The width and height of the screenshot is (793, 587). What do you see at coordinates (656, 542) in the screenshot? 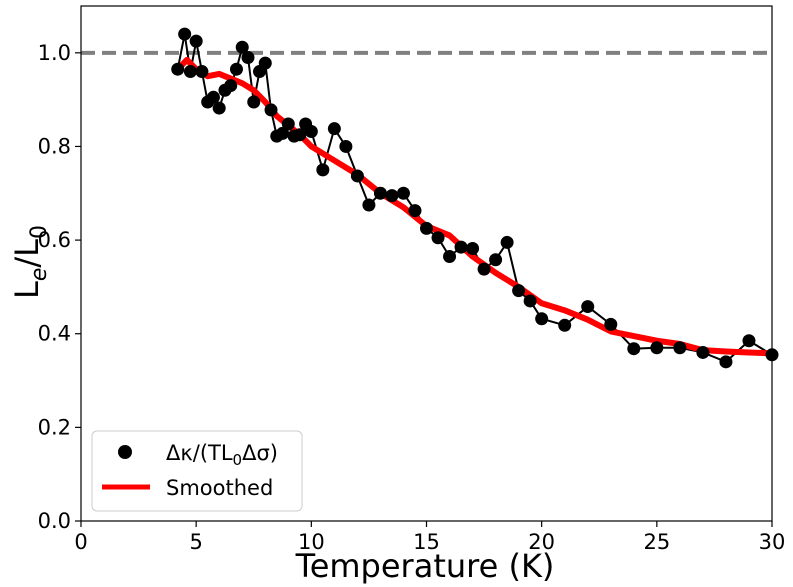
I see `x-tick-label: 25` at bounding box center [656, 542].